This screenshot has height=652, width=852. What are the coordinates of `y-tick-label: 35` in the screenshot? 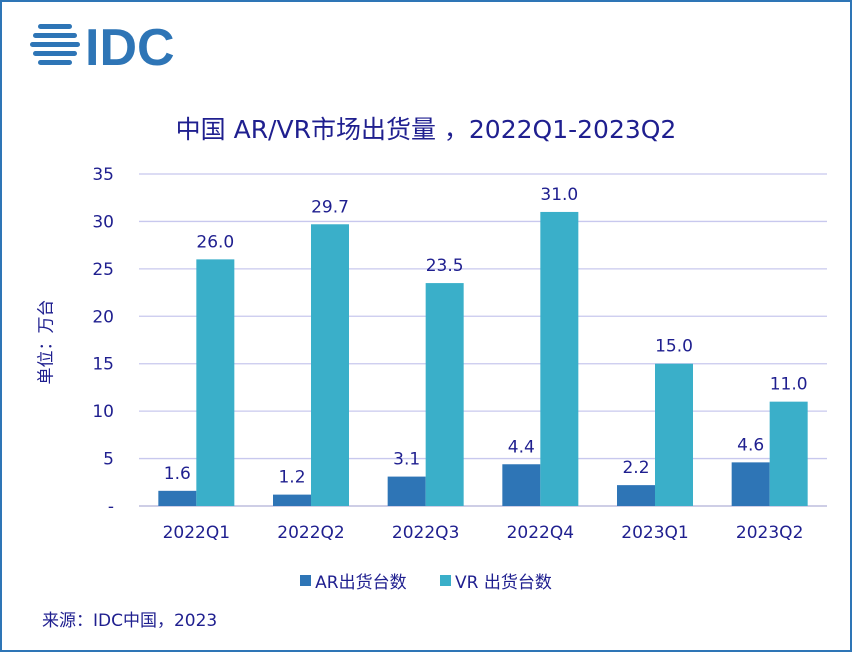 It's located at (103, 175).